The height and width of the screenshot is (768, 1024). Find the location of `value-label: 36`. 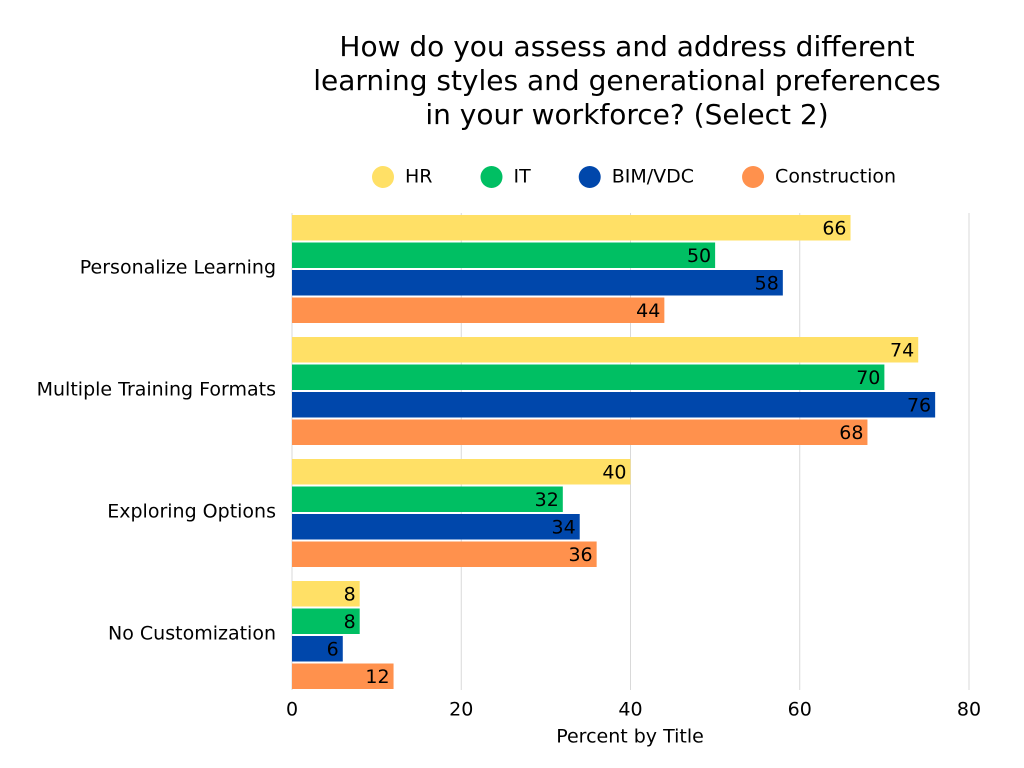

value-label: 36 is located at coordinates (580, 555).